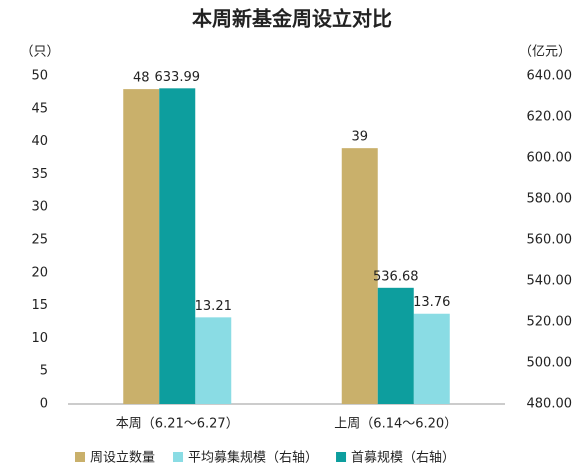  I want to click on y2-tick-label: 580.00, so click(550, 199).